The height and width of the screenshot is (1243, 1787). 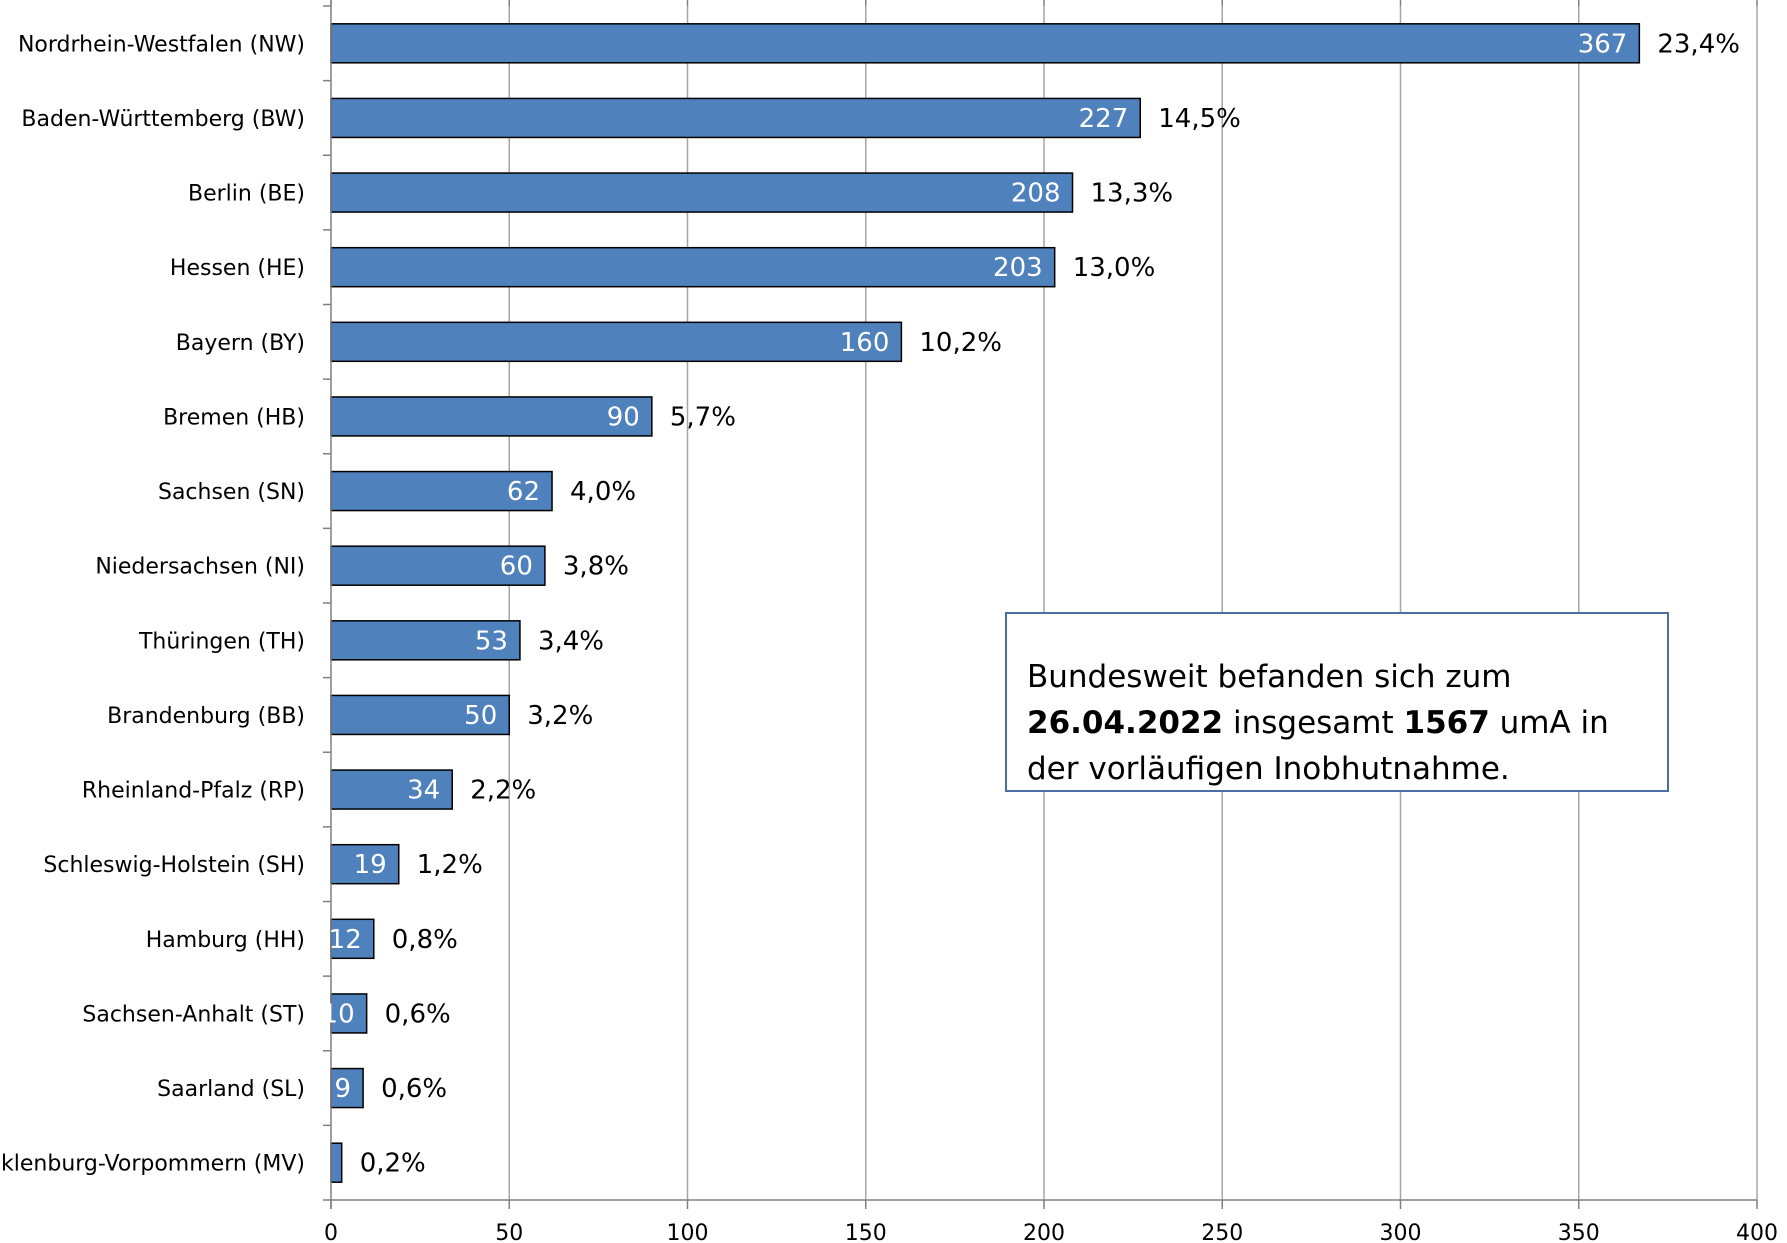 What do you see at coordinates (231, 492) in the screenshot?
I see `category-label: Sachsen (SN)` at bounding box center [231, 492].